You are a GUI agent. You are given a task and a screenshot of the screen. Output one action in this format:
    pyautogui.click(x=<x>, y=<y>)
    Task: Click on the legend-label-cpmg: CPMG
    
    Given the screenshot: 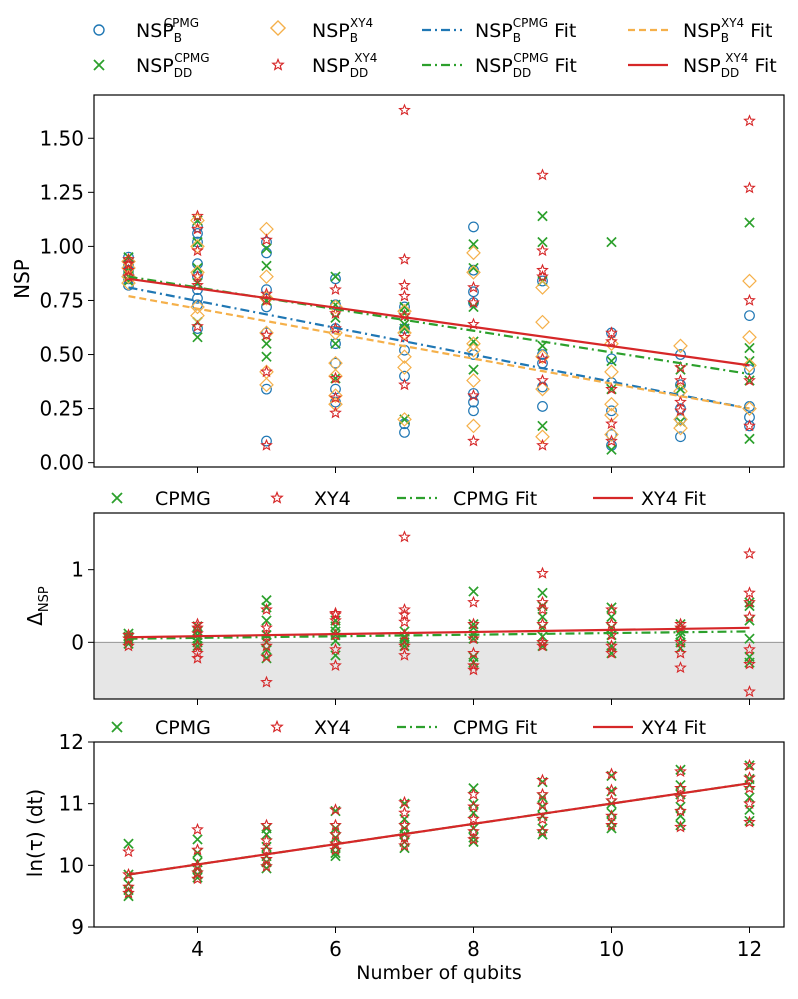 What is the action you would take?
    pyautogui.click(x=183, y=728)
    